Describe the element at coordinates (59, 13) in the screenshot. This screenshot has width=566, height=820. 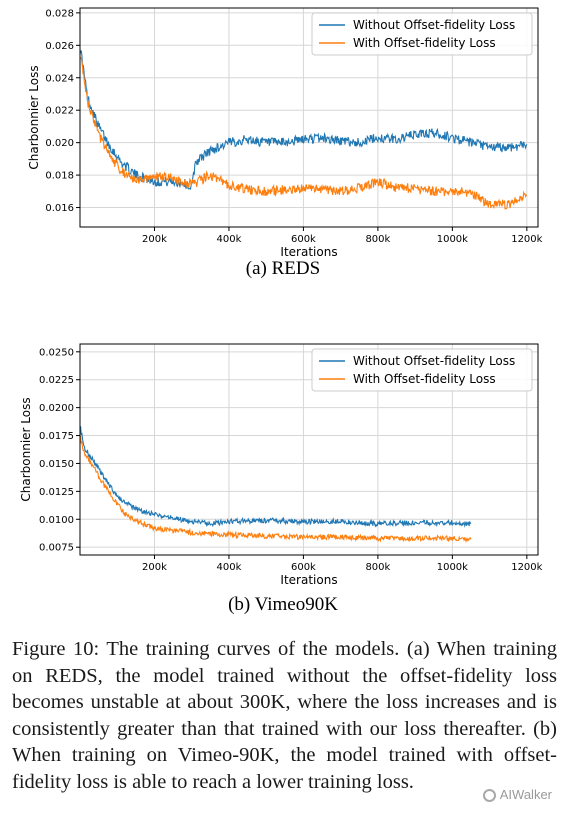
I see `y-tick-label: 0.028` at that location.